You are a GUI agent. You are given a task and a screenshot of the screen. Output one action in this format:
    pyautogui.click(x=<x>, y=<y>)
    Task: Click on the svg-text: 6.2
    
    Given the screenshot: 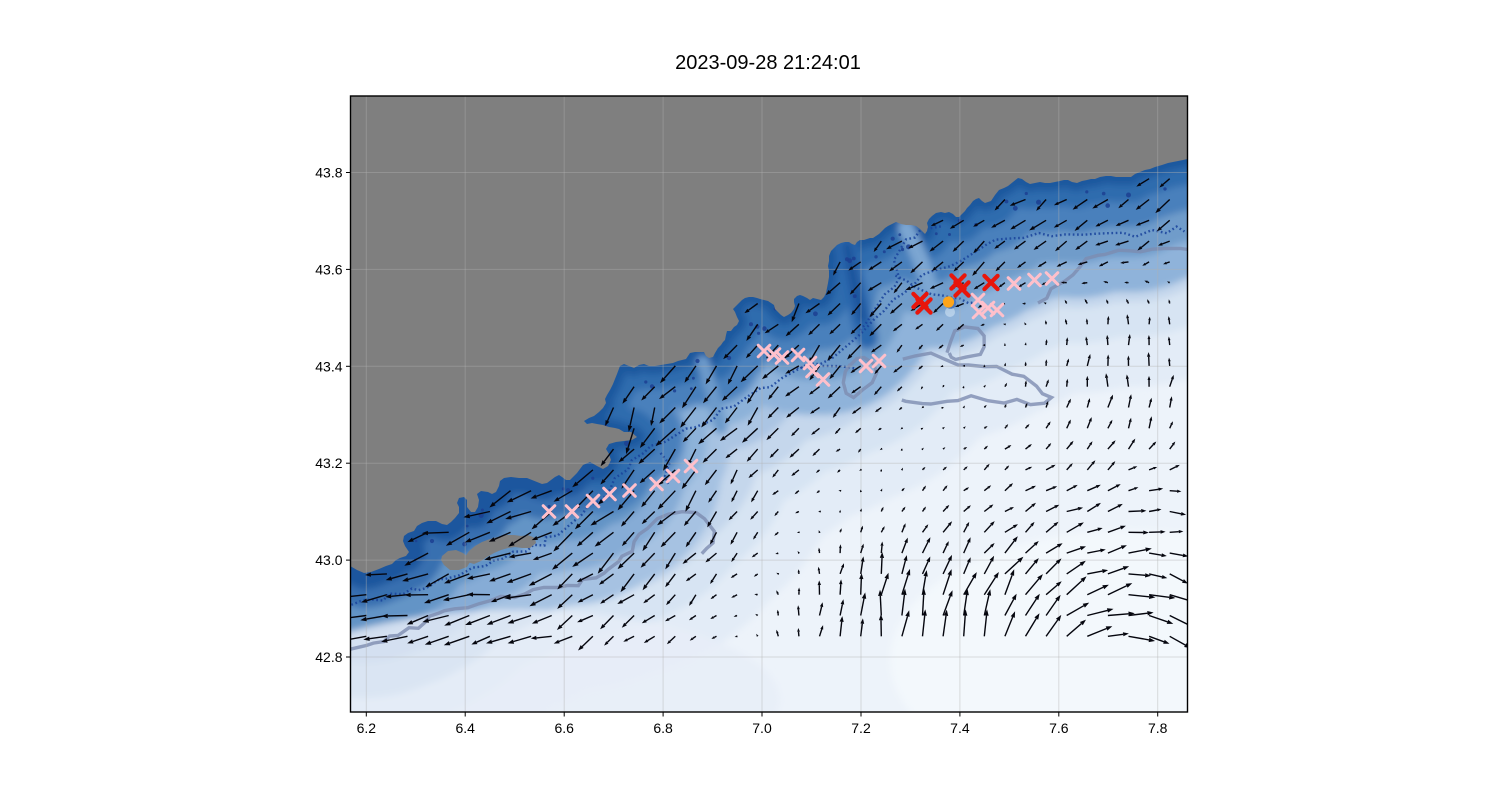 What is the action you would take?
    pyautogui.click(x=367, y=728)
    